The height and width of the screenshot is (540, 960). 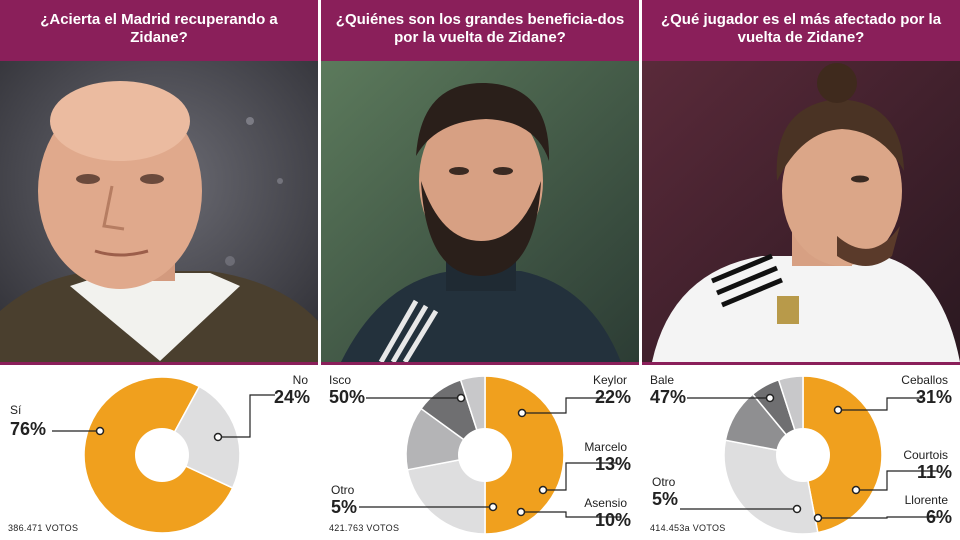 What do you see at coordinates (340, 380) in the screenshot?
I see `data-label-isco-name: Isco` at bounding box center [340, 380].